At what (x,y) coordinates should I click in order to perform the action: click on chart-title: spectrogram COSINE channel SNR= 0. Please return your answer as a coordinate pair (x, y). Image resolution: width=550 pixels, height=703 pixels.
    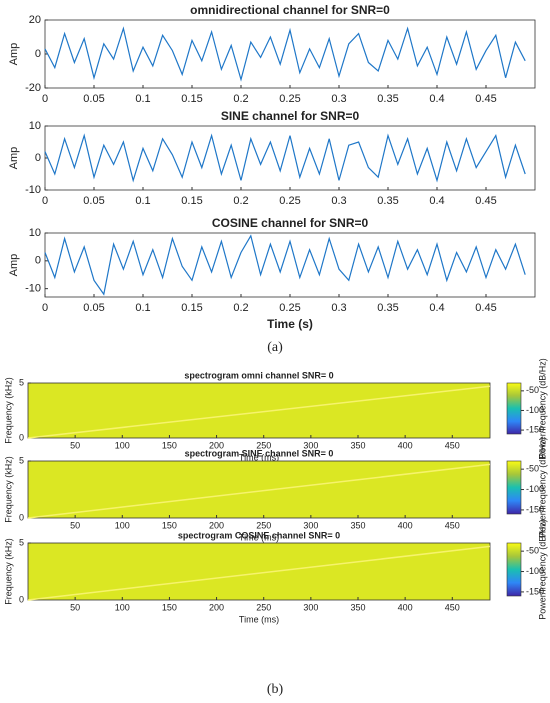
    Looking at the image, I should click on (259, 535).